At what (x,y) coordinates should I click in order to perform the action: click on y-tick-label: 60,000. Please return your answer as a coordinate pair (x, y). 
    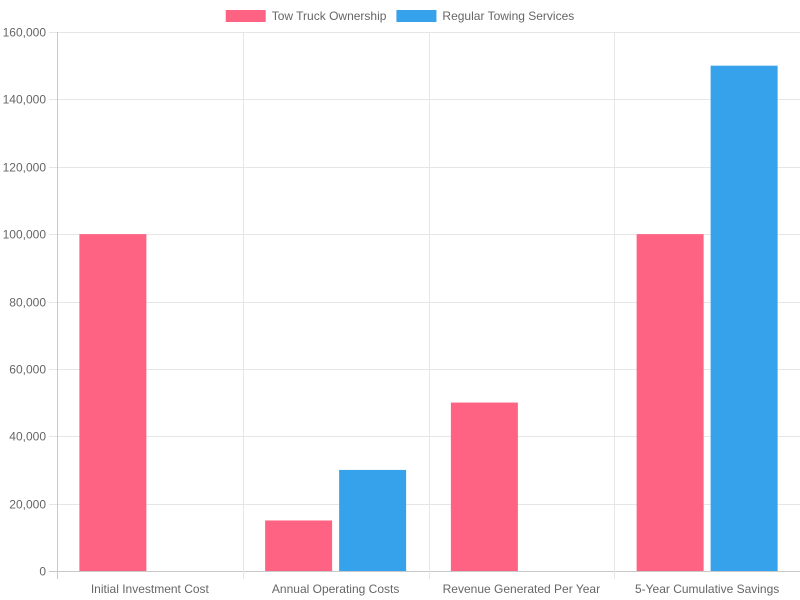
    Looking at the image, I should click on (27, 370).